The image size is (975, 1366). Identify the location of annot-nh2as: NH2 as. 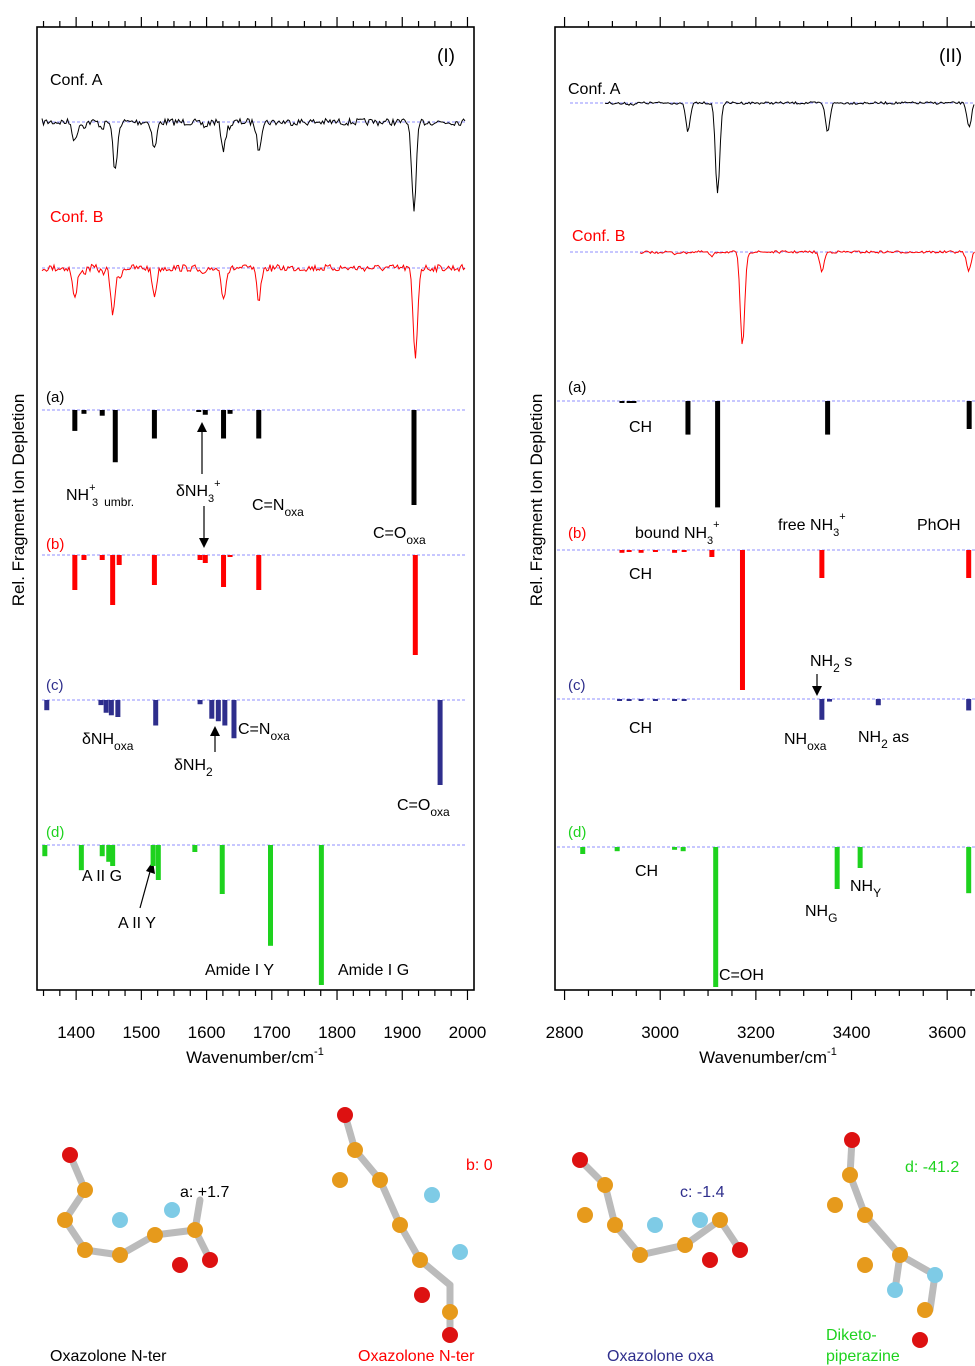
(883, 740).